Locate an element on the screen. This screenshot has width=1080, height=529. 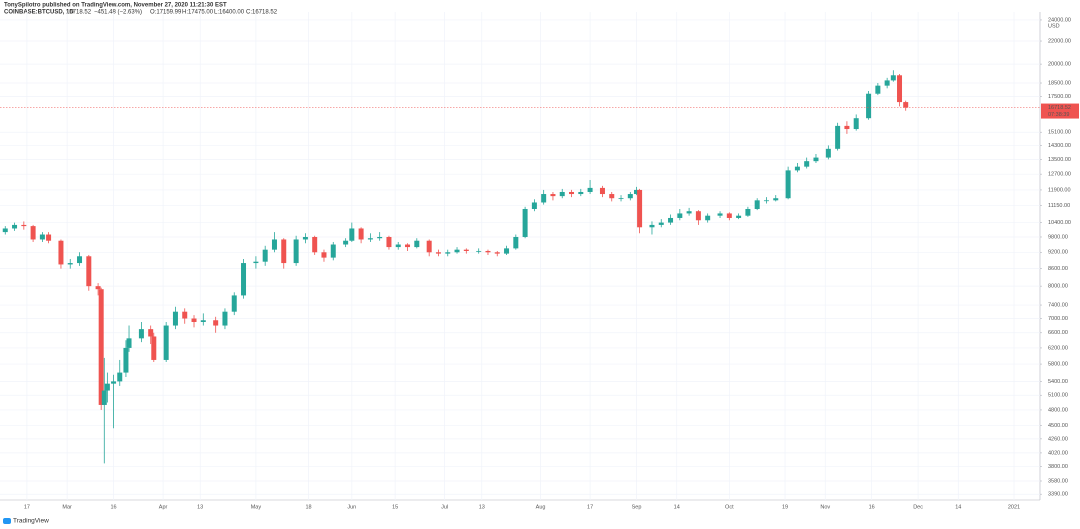
last-price-tag is located at coordinates (1060, 111).